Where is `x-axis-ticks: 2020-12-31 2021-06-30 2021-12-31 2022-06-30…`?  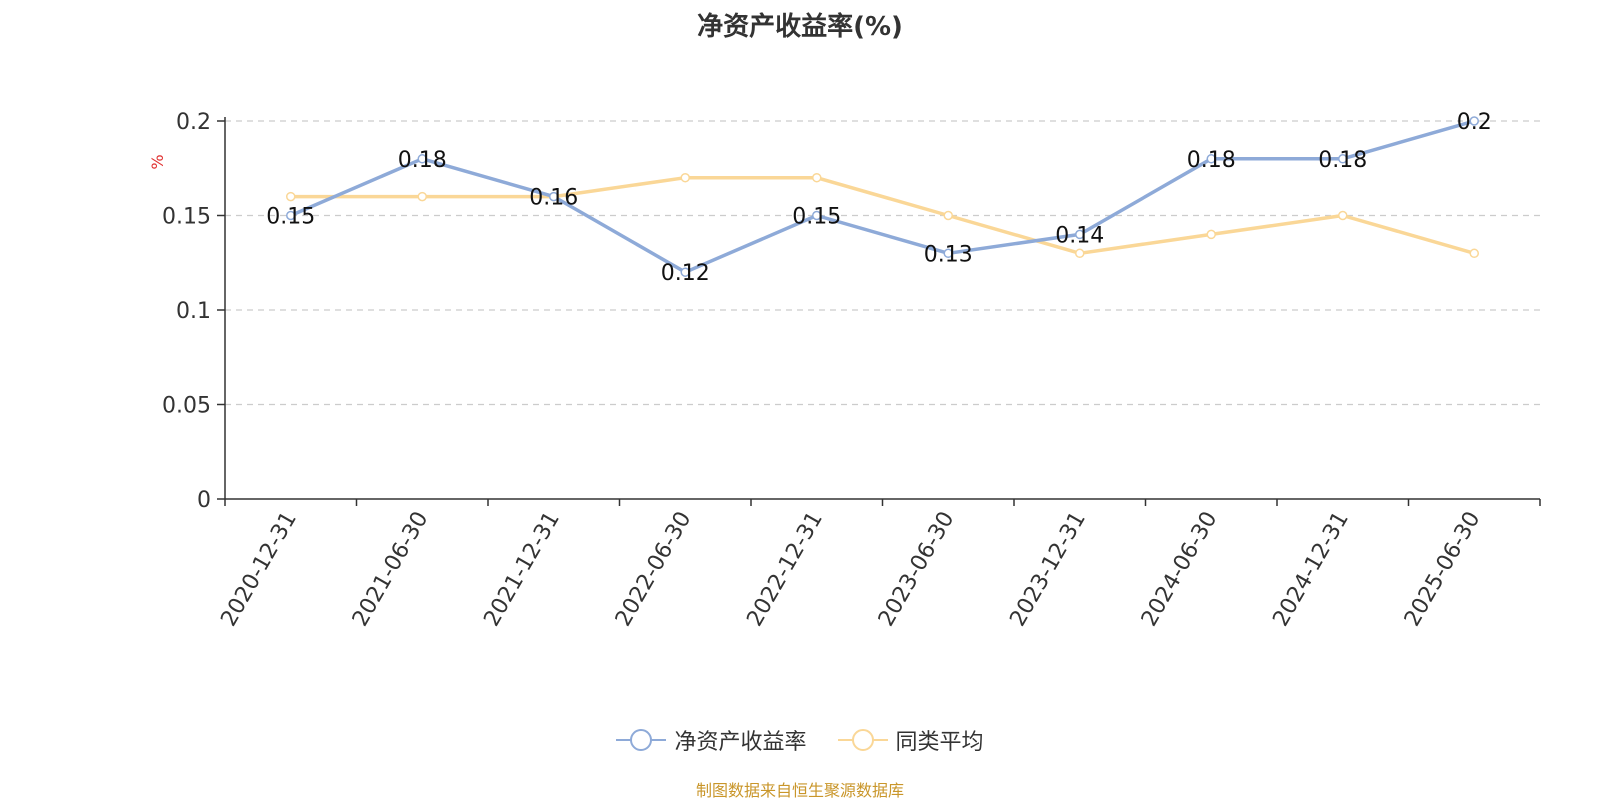 x-axis-ticks: 2020-12-31 2021-06-30 2021-12-31 2022-06-30… is located at coordinates (878, 565).